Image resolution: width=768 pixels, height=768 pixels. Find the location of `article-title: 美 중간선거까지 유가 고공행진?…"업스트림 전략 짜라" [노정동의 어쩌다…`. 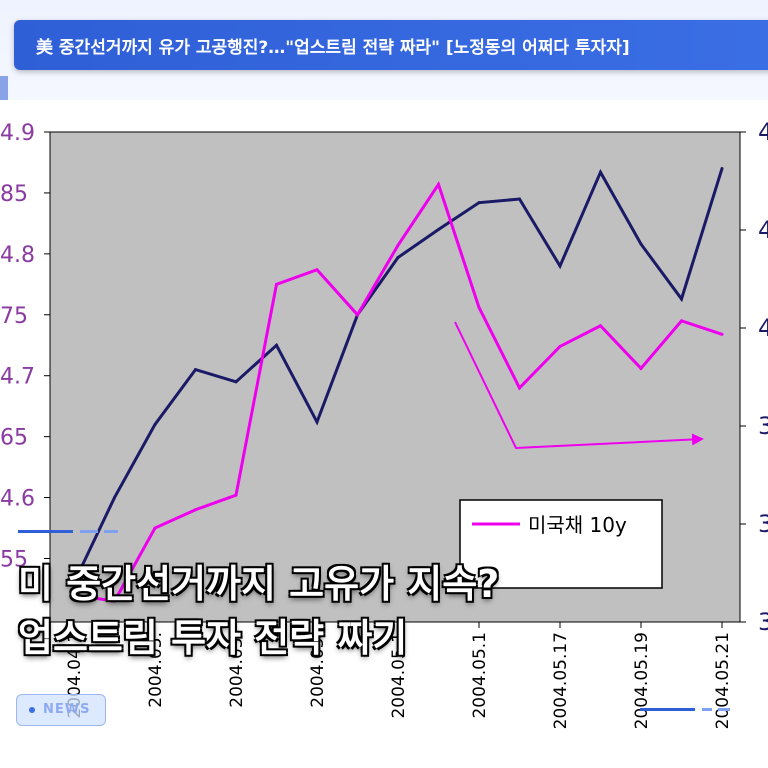

article-title: 美 중간선거까지 유가 고공행진?…"업스트림 전략 짜라" [노정동의 어쩌다… is located at coordinates (333, 48).